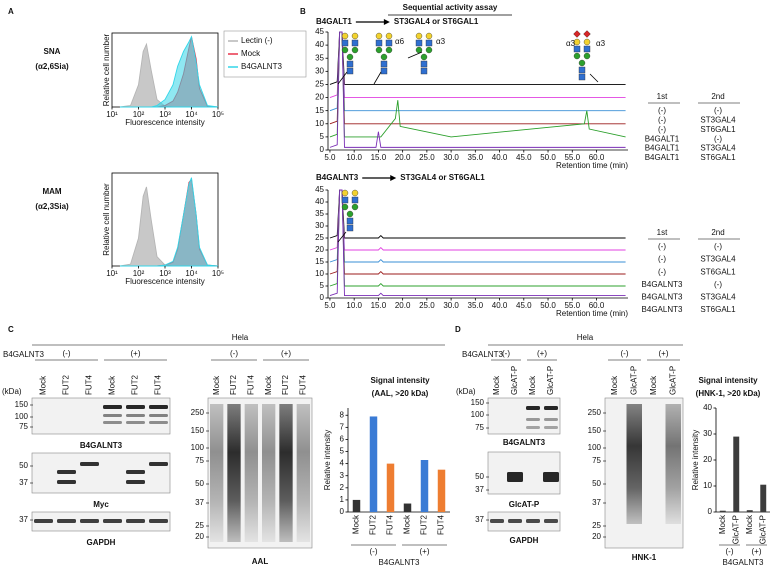 This screenshot has height=574, width=777. Describe the element at coordinates (165, 114) in the screenshot. I see `x-tick-label: 10³` at that location.